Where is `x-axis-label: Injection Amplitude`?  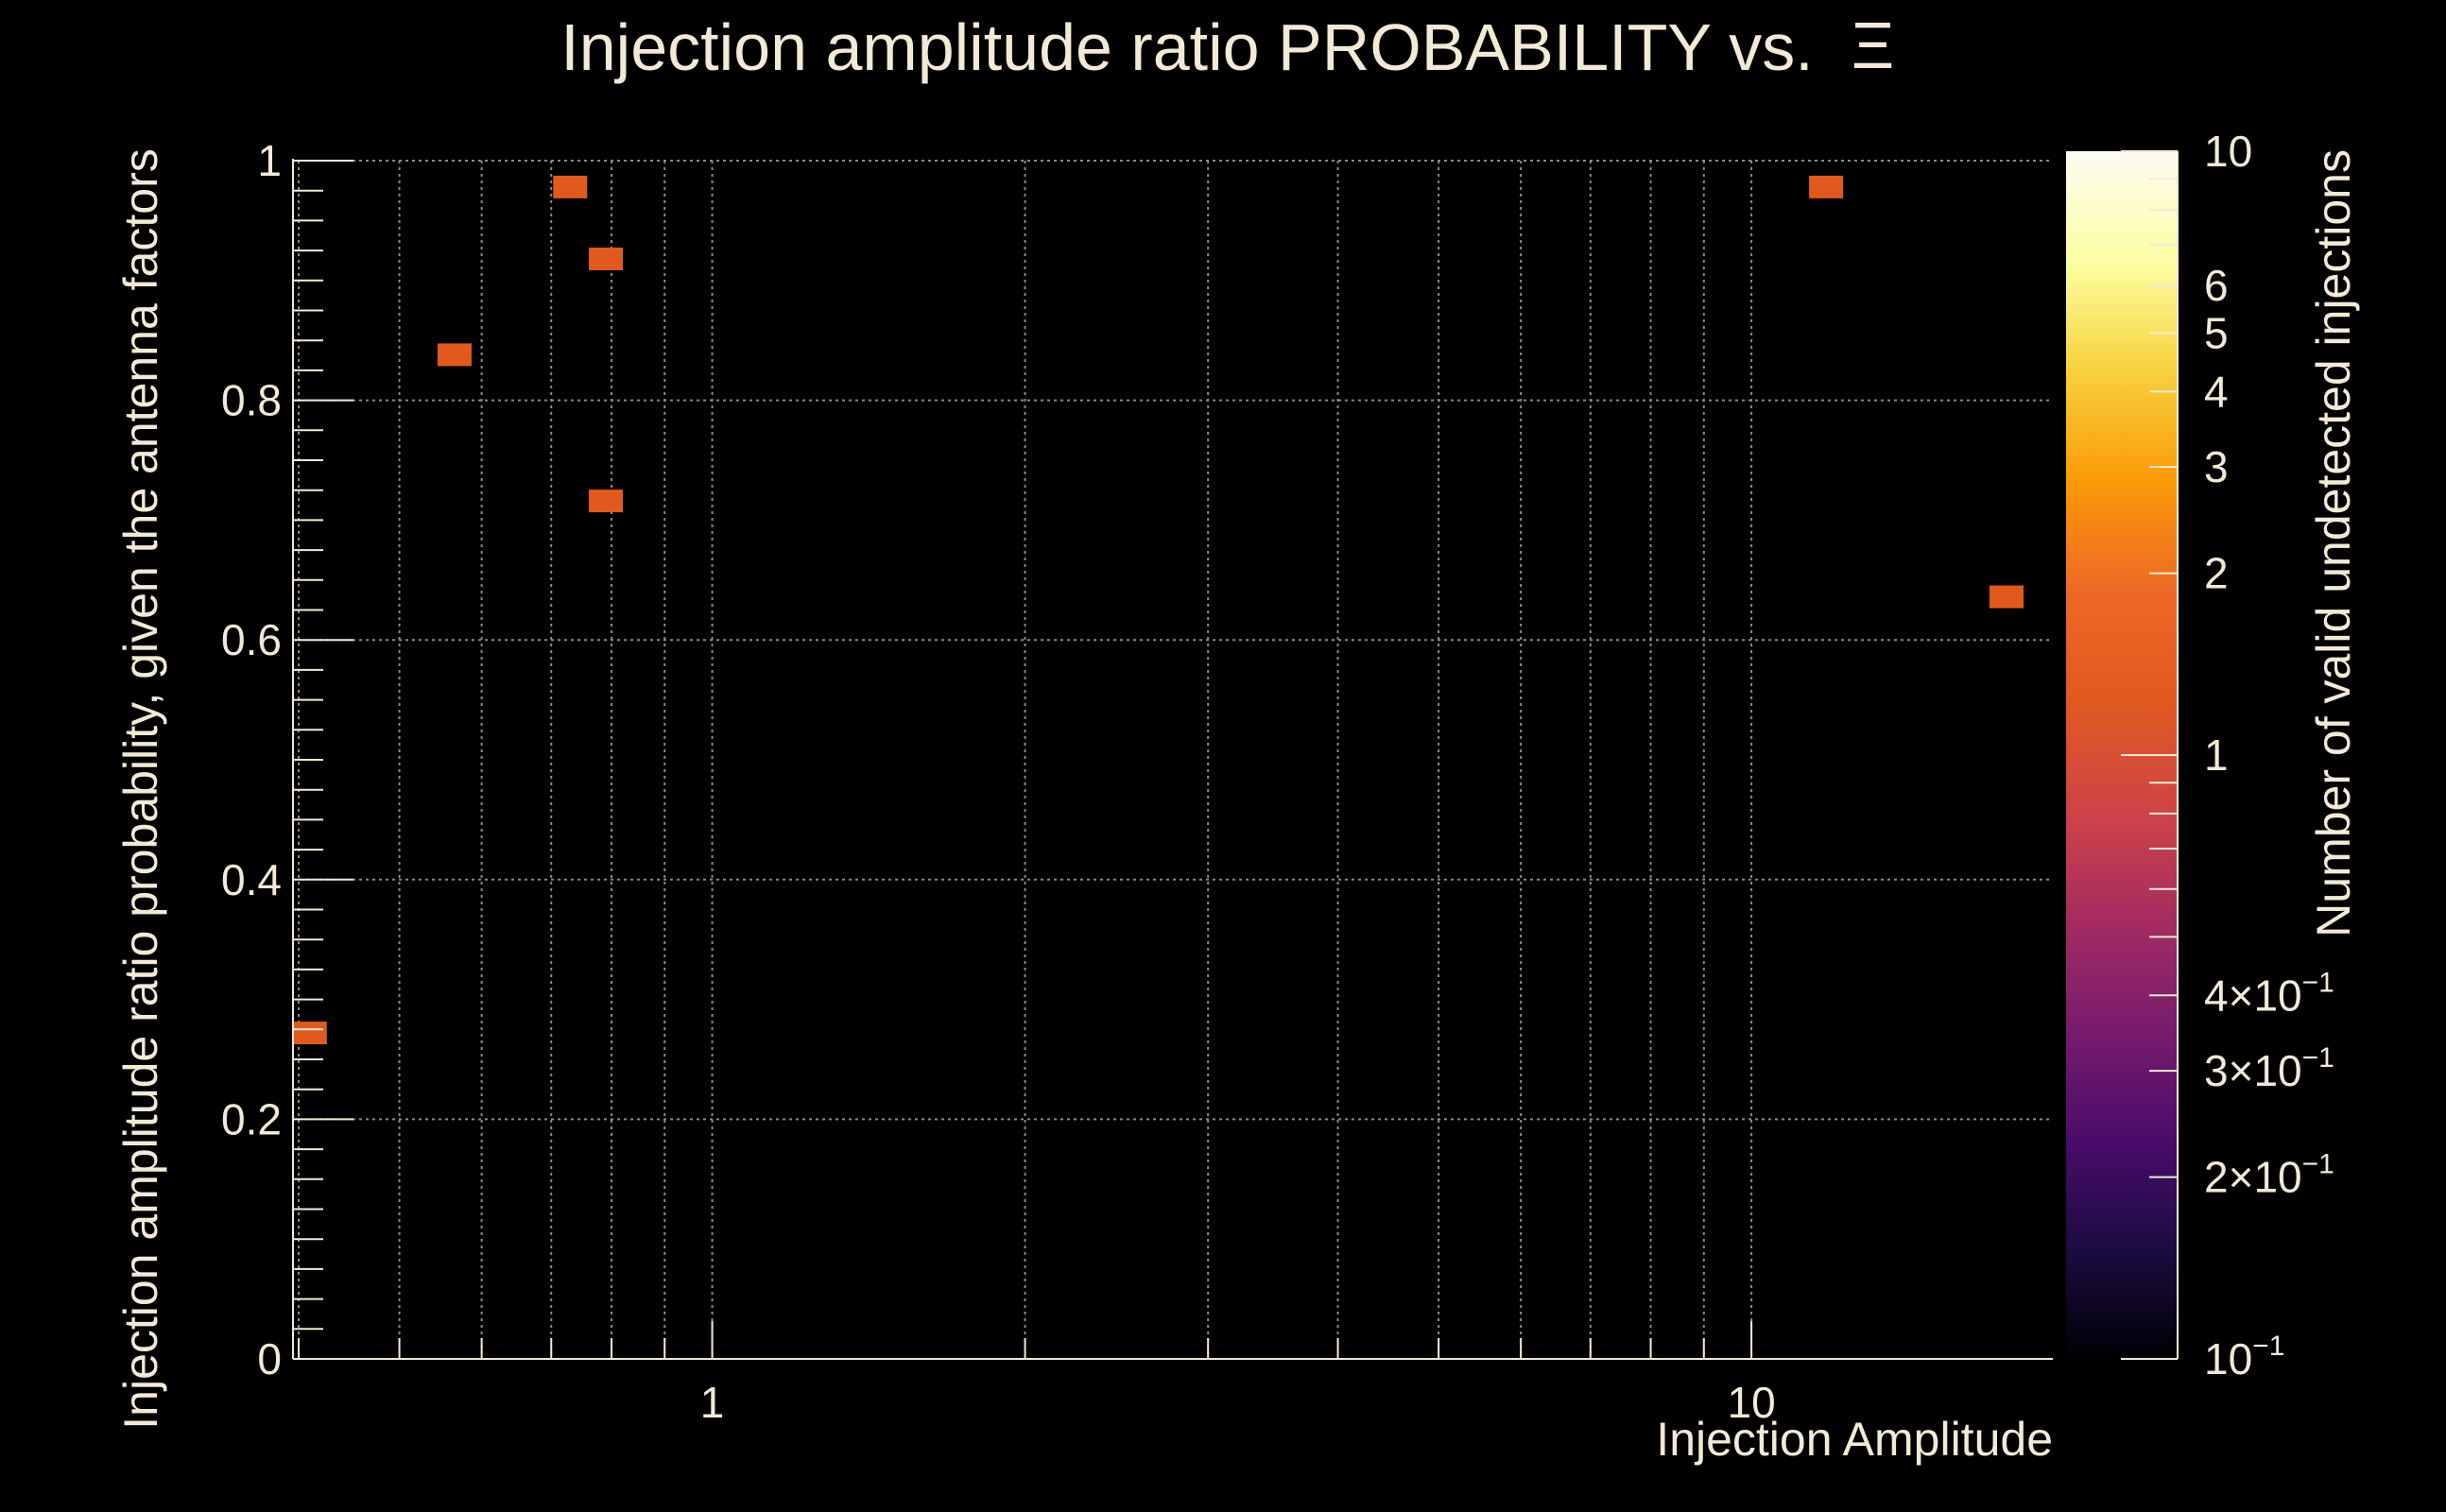
x-axis-label: Injection Amplitude is located at coordinates (1854, 1439).